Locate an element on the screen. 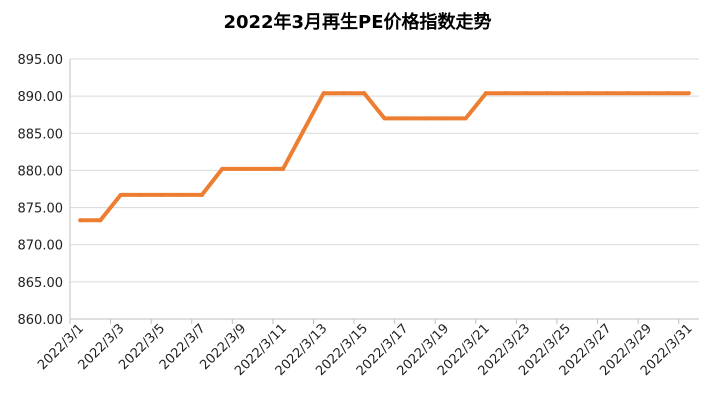 This screenshot has height=407, width=715. y-tick-label: 880.00 is located at coordinates (41, 171).